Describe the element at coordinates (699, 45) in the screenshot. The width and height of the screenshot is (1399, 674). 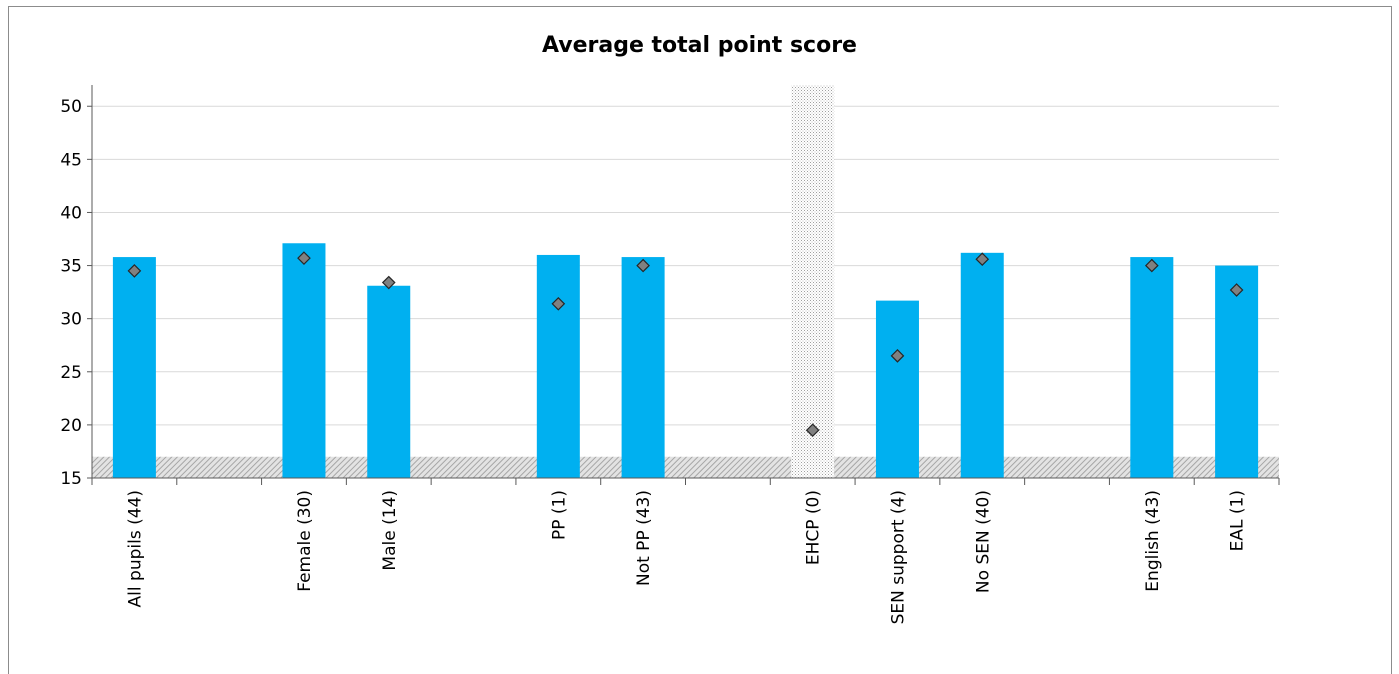
I see `chart-title: Average total point score` at that location.